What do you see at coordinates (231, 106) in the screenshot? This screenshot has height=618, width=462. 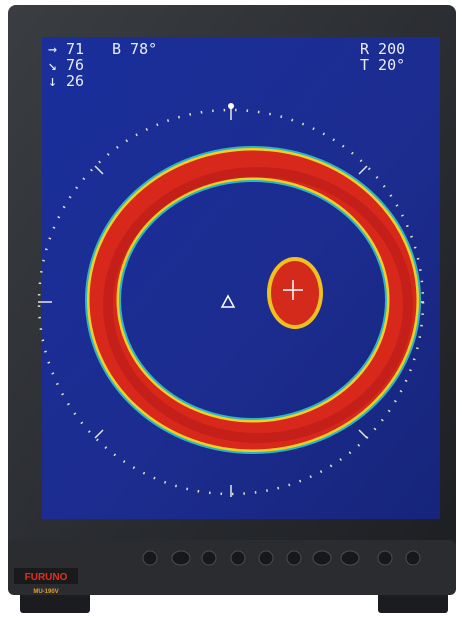 I see `heading-marker` at bounding box center [231, 106].